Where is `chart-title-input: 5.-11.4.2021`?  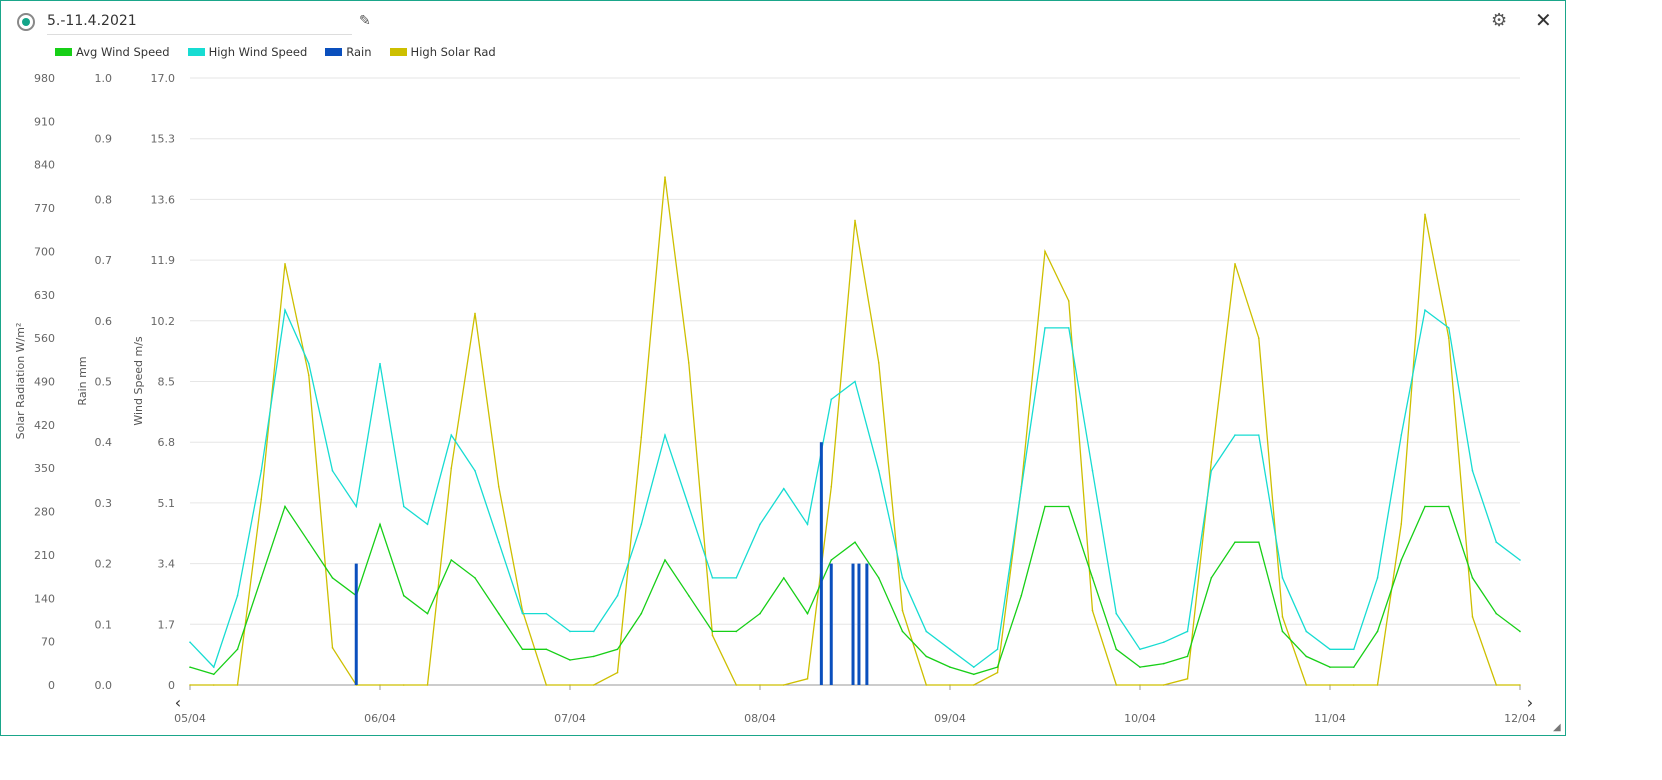
chart-title-input: 5.-11.4.2021 is located at coordinates (199, 22).